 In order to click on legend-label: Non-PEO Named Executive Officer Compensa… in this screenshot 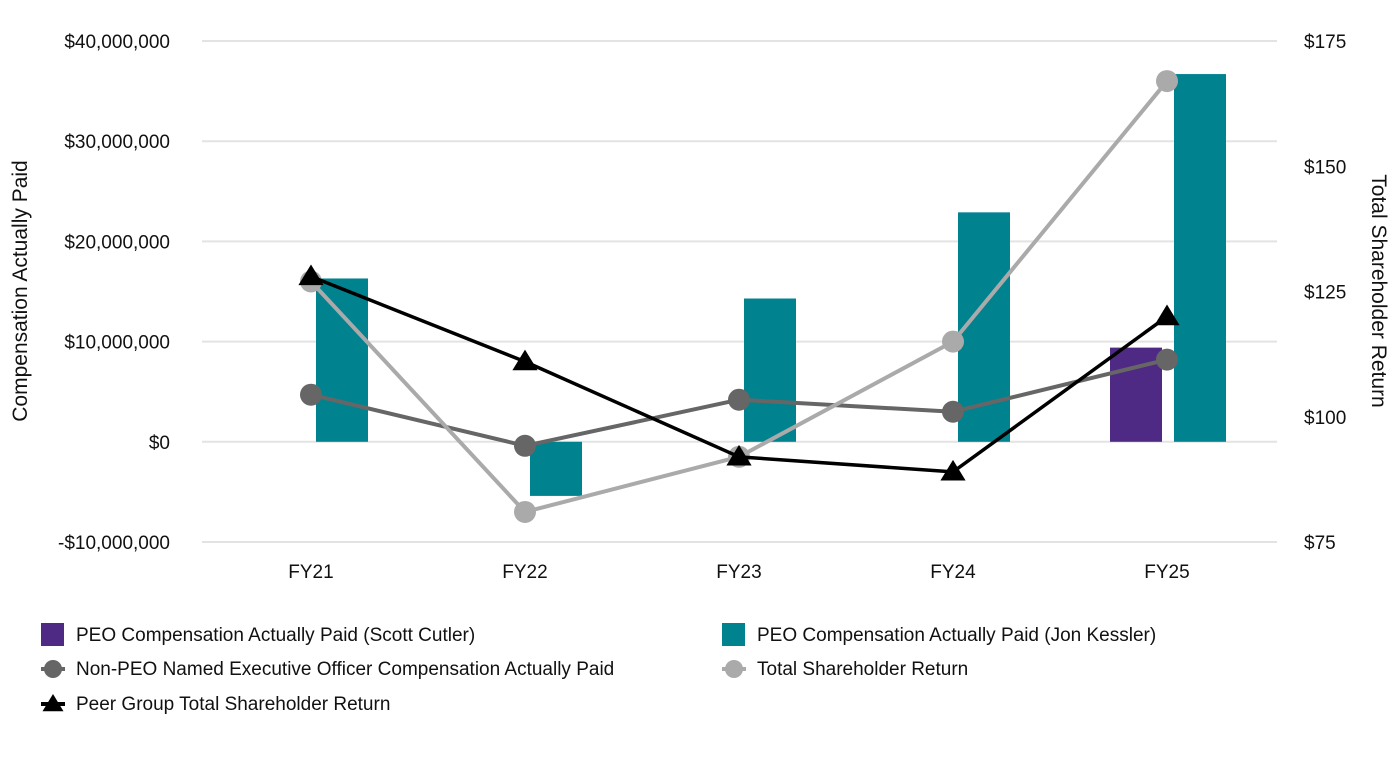, I will do `click(345, 669)`.